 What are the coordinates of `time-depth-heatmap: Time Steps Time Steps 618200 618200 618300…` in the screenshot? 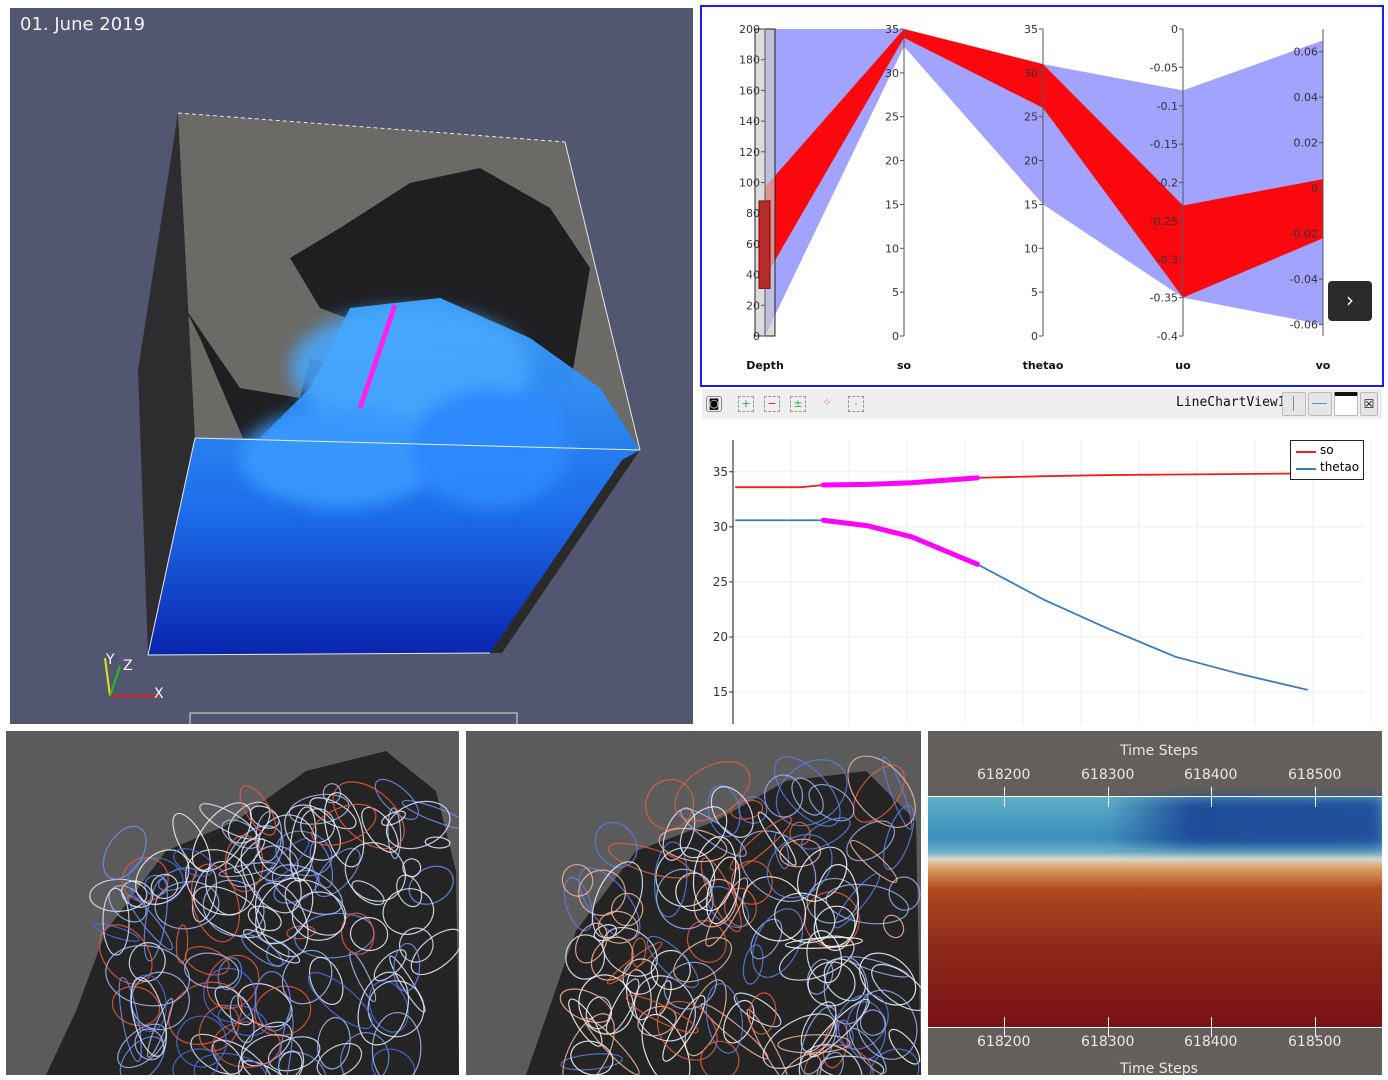 It's located at (1155, 903).